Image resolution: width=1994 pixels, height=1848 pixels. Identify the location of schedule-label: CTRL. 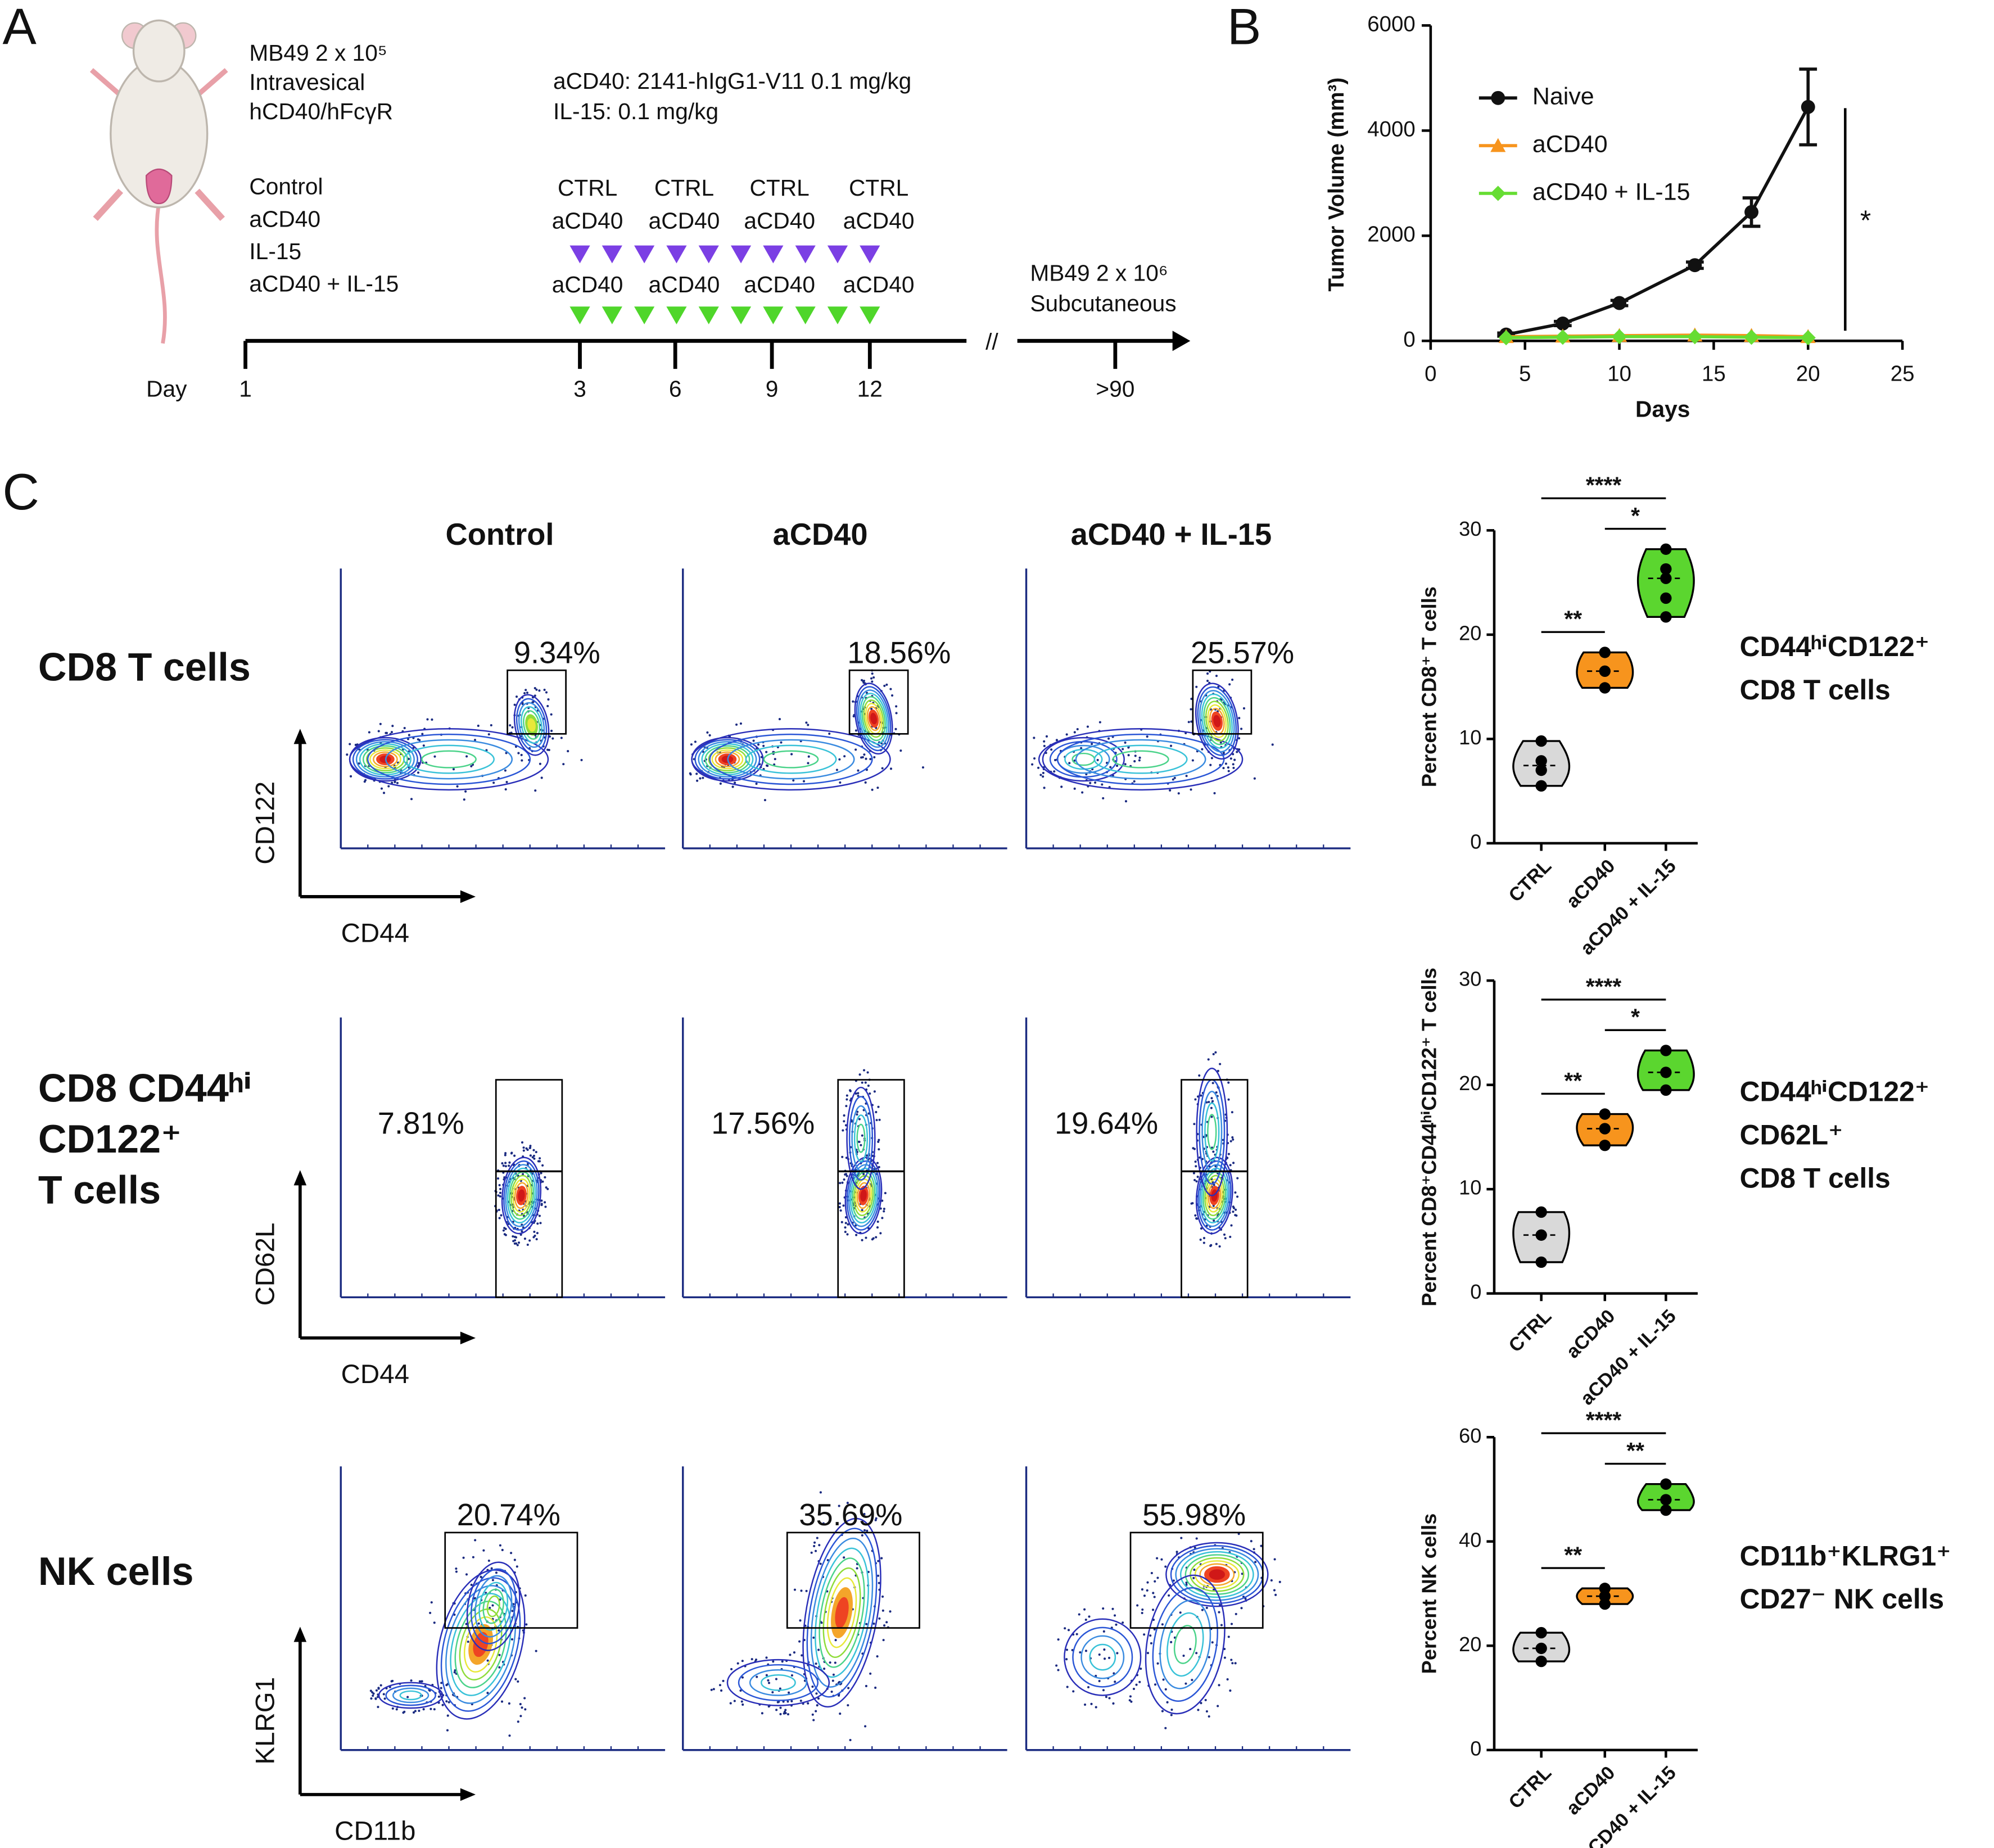
(780, 188).